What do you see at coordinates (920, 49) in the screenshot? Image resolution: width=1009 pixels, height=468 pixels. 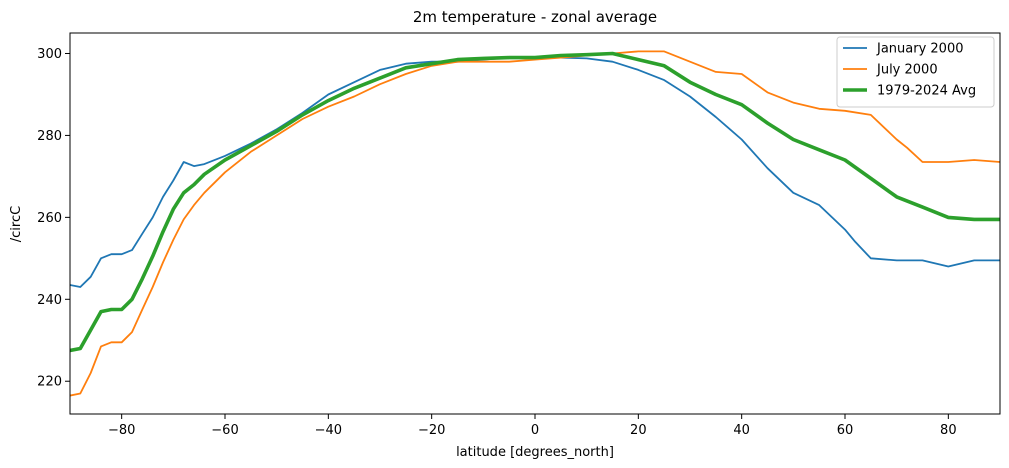 I see `legend-label-1: January 2000` at bounding box center [920, 49].